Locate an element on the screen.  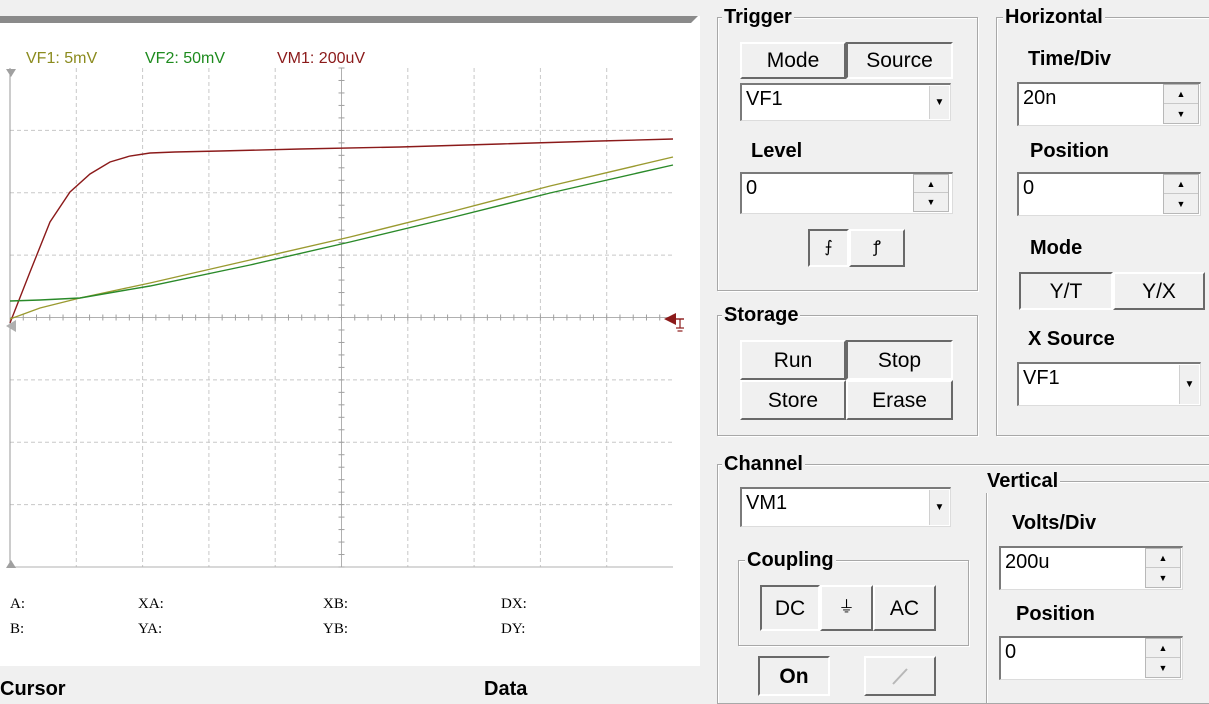
bottom-marker-icon is located at coordinates (11, 564).